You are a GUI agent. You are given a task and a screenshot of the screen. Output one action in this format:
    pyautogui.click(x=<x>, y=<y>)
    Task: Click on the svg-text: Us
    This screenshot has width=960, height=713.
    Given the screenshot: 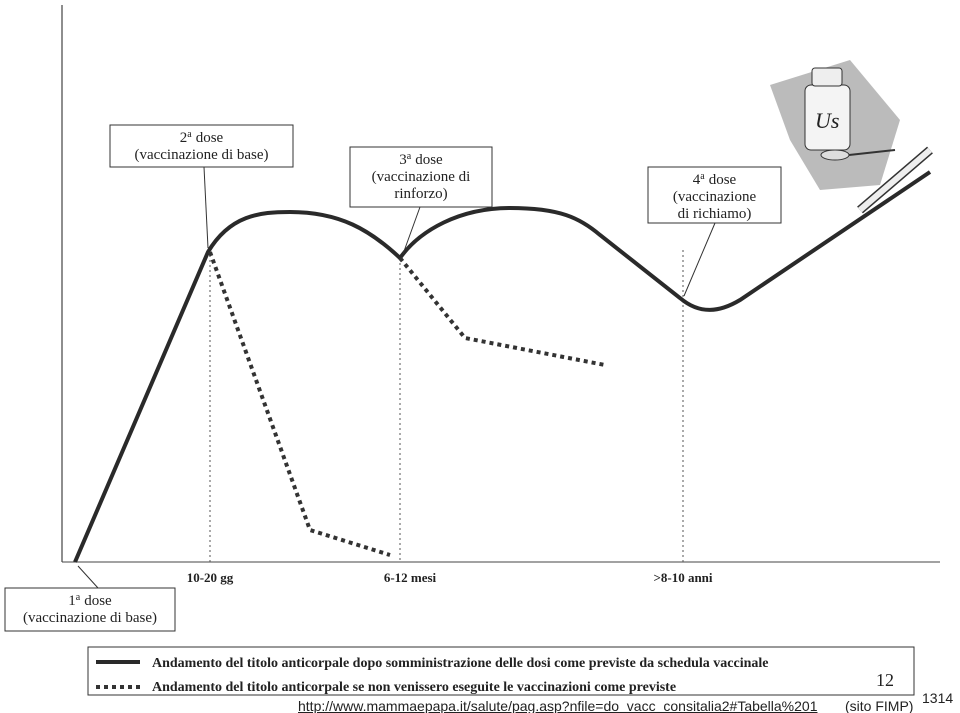 What is the action you would take?
    pyautogui.click(x=827, y=120)
    